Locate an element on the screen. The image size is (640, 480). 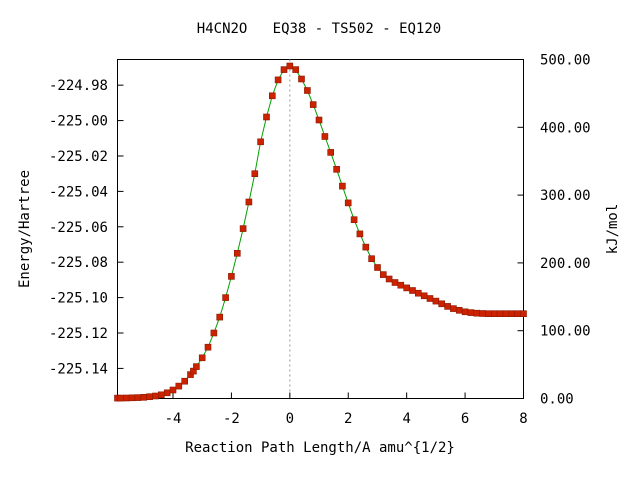
y-tick-label: -225.10 is located at coordinates (78, 299).